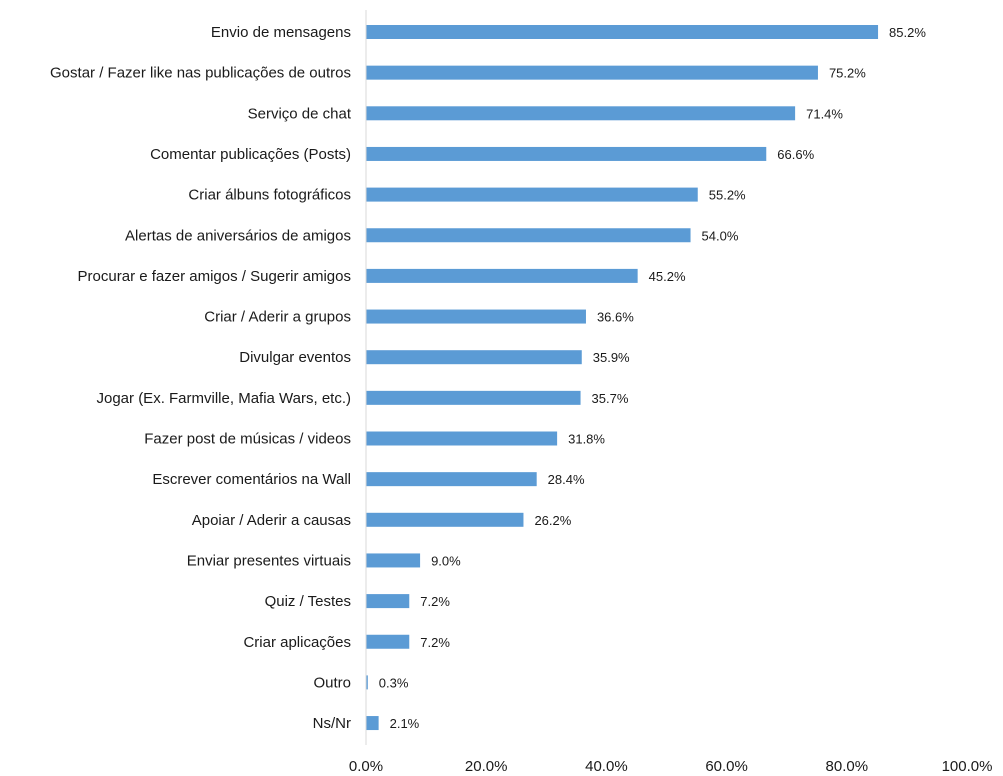  What do you see at coordinates (486, 766) in the screenshot?
I see `x-tick-label: 20.0%` at bounding box center [486, 766].